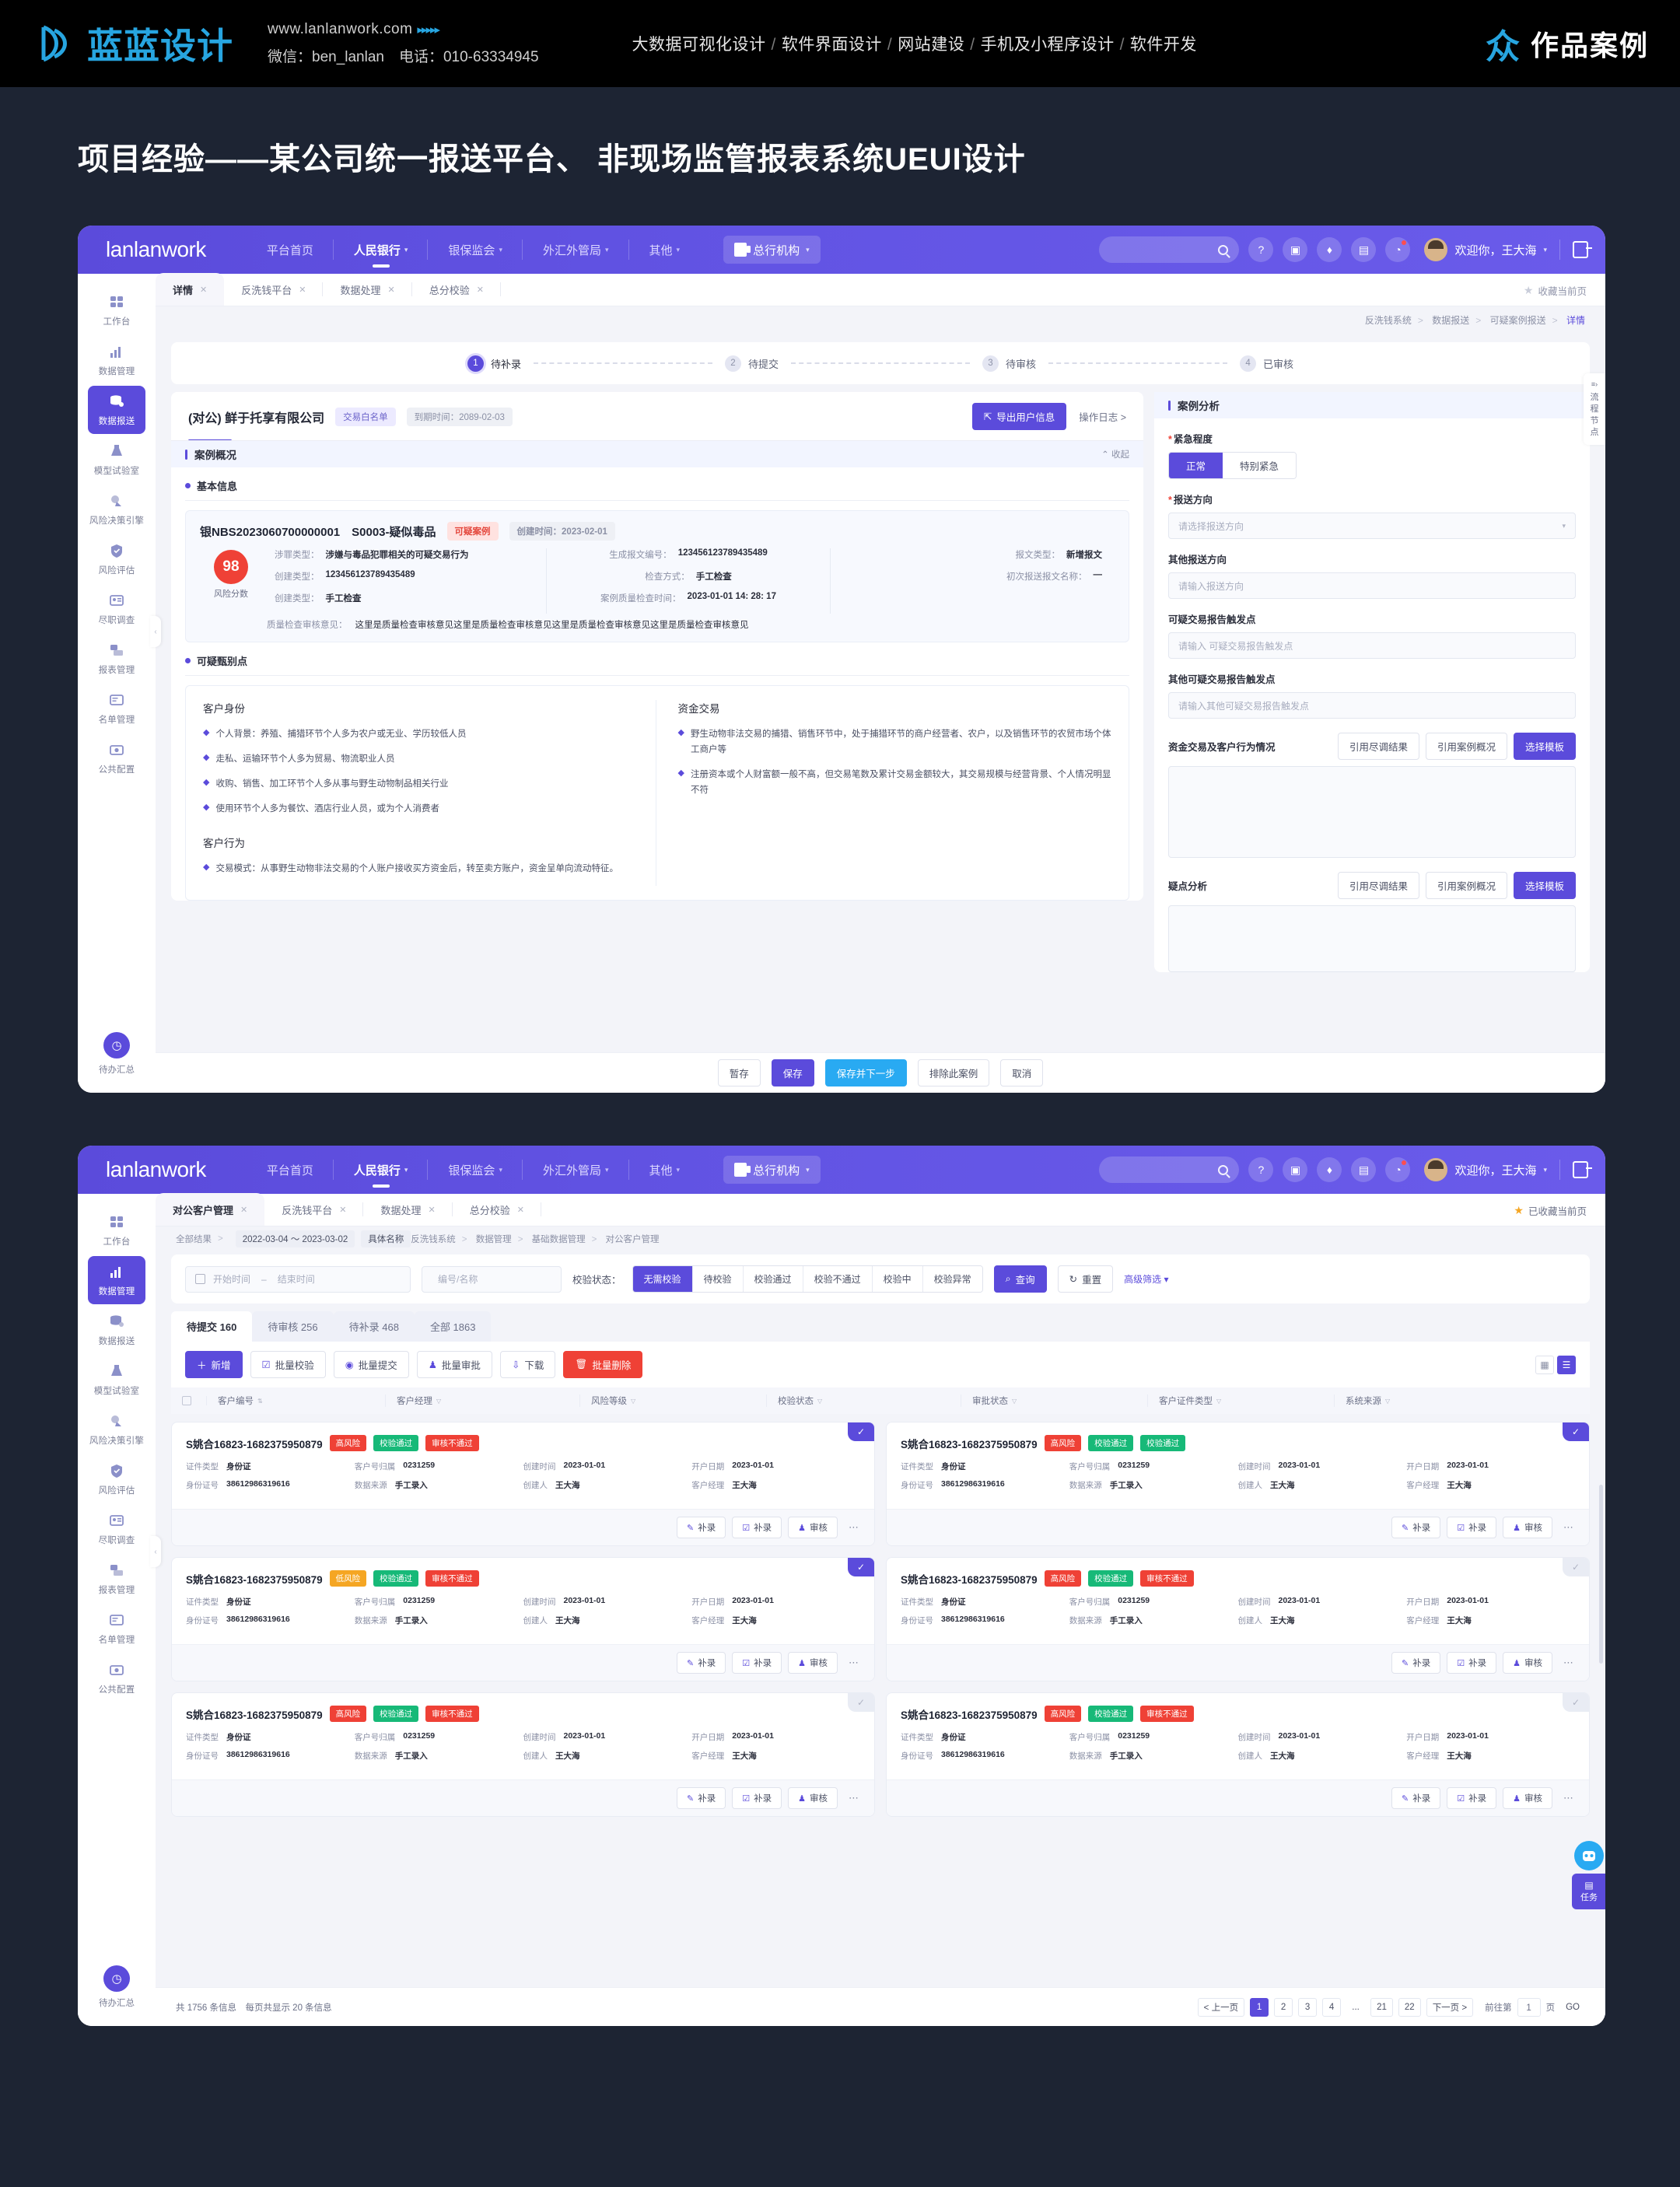 This screenshot has height=2187, width=1680. Describe the element at coordinates (1146, 1279) in the screenshot. I see `advanced-filter-link: 高级筛选 ▾` at that location.